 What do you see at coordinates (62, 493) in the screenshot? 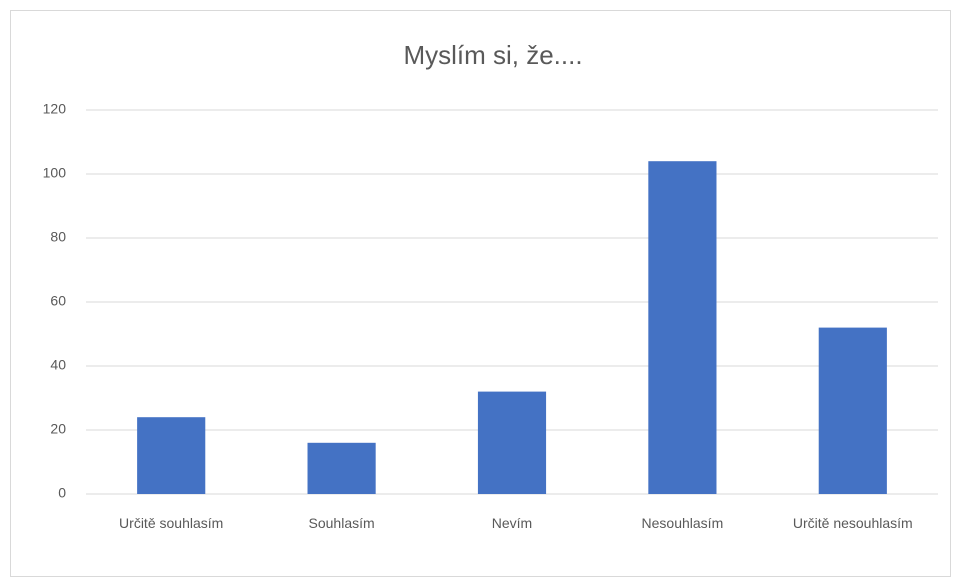
I see `y-tick-label: 0` at bounding box center [62, 493].